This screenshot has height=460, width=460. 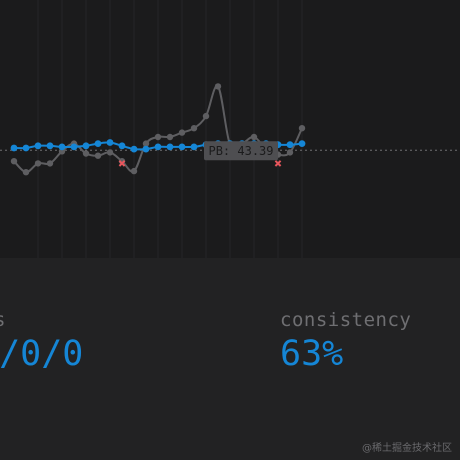 What do you see at coordinates (312, 354) in the screenshot?
I see `stat-value-consistency: 63%` at bounding box center [312, 354].